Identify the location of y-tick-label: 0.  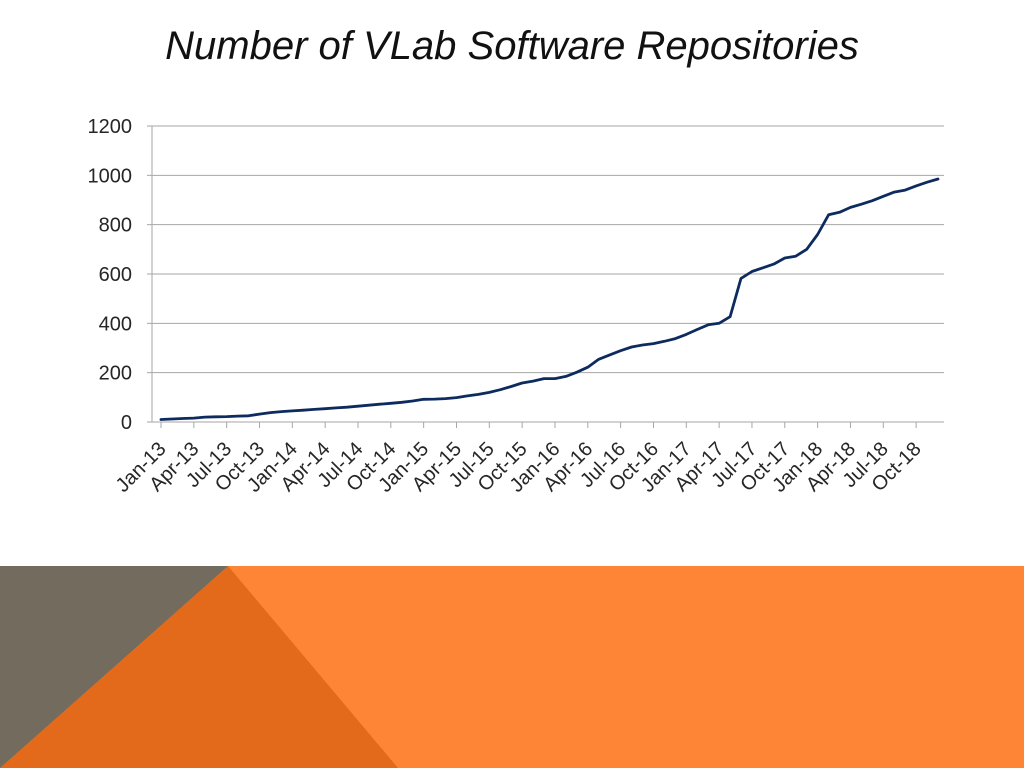
(126, 423).